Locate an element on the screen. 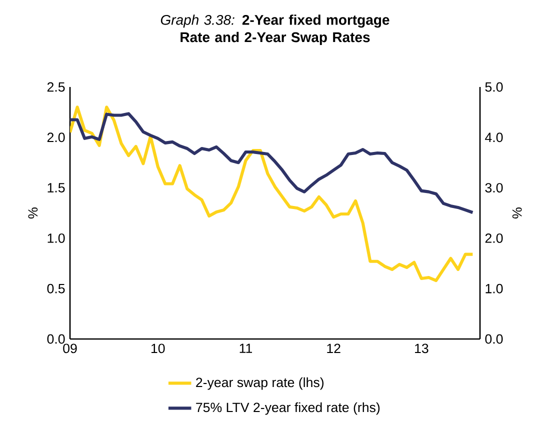  y-axis-title: % is located at coordinates (33, 213).